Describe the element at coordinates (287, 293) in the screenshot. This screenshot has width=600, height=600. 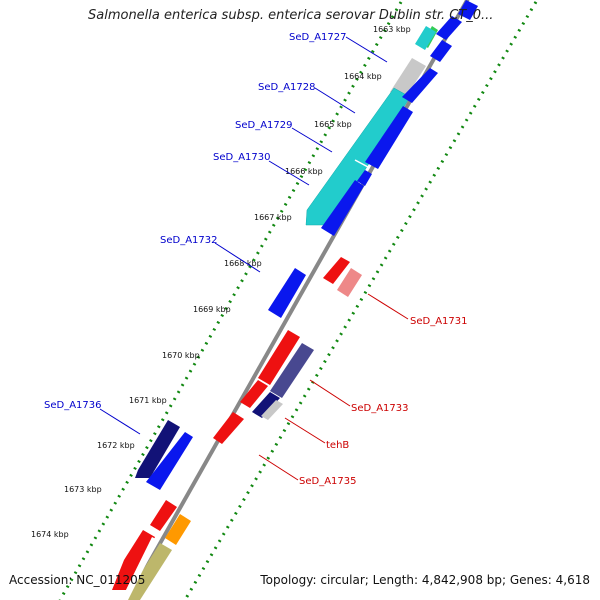
I see `gene-feature-blue-mid` at that location.